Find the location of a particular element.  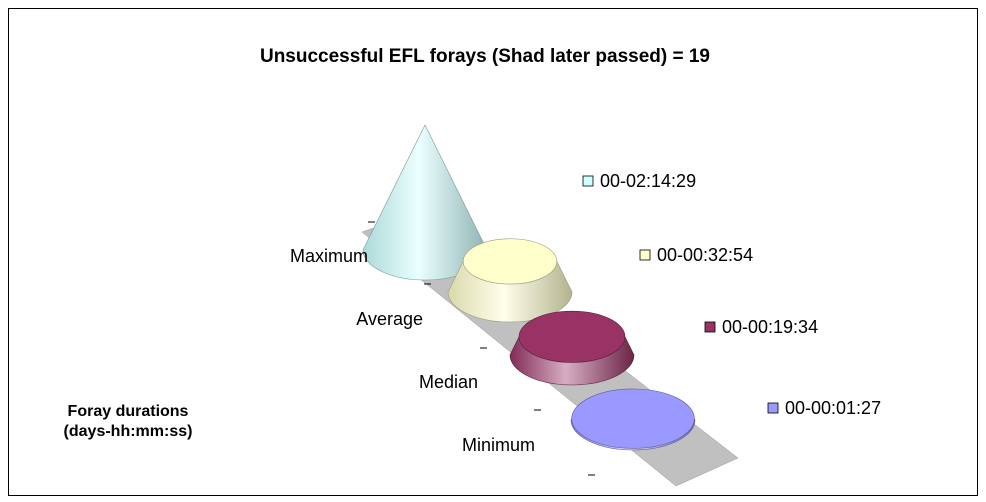

legend-label: 00-00:32:54 is located at coordinates (705, 255).